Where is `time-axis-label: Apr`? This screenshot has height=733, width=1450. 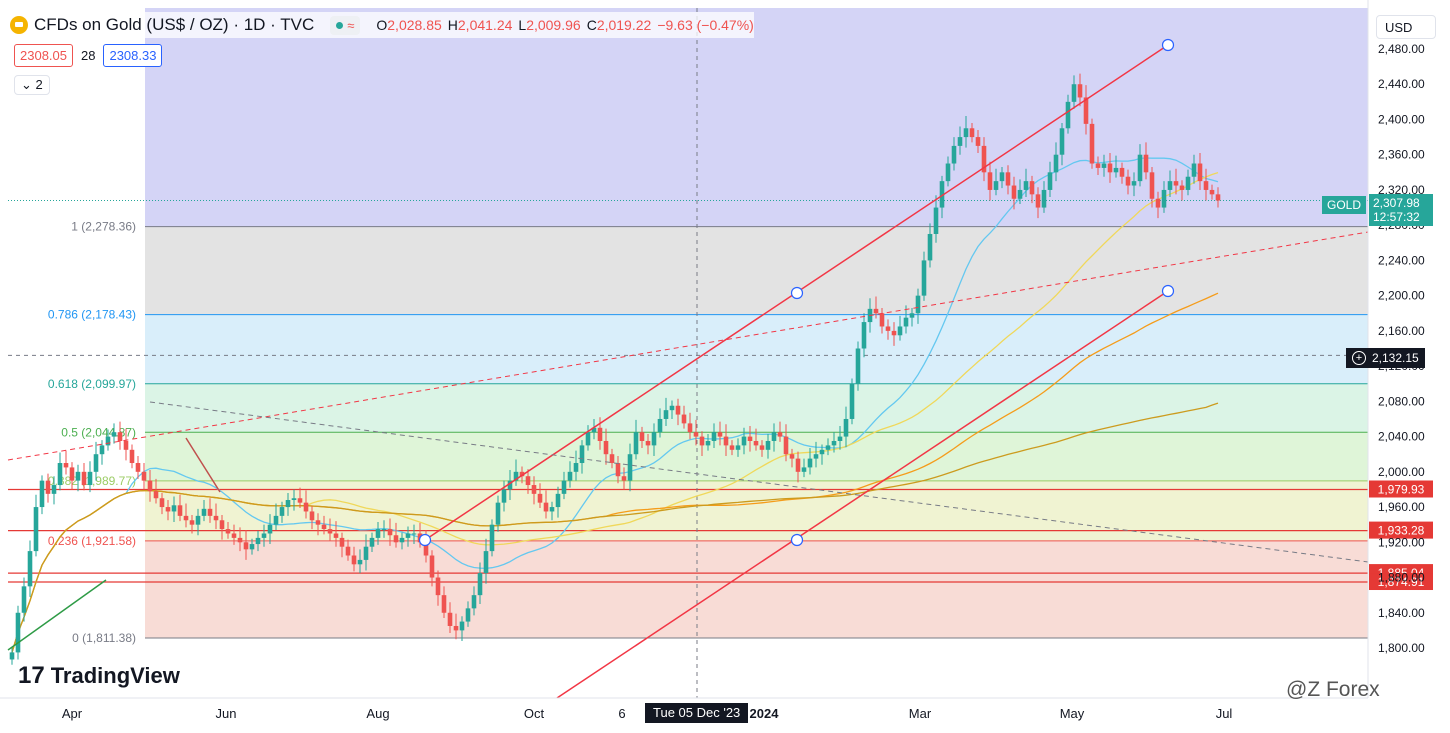
time-axis-label: Apr is located at coordinates (72, 713).